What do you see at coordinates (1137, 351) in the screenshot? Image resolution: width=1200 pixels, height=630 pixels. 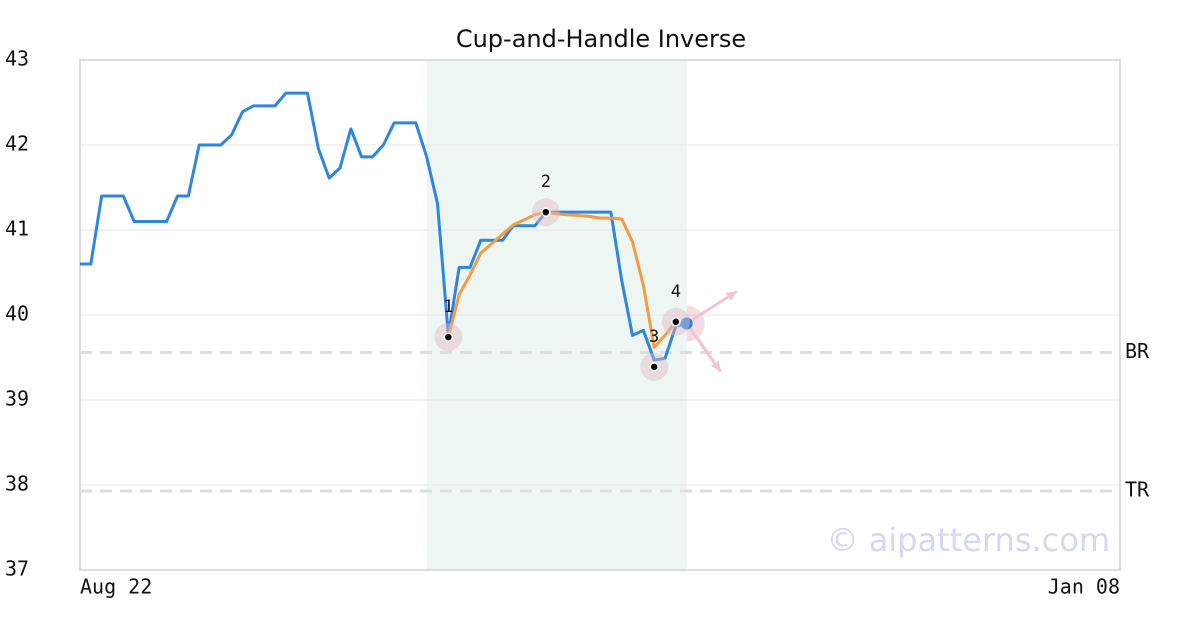 I see `level-label: BR` at bounding box center [1137, 351].